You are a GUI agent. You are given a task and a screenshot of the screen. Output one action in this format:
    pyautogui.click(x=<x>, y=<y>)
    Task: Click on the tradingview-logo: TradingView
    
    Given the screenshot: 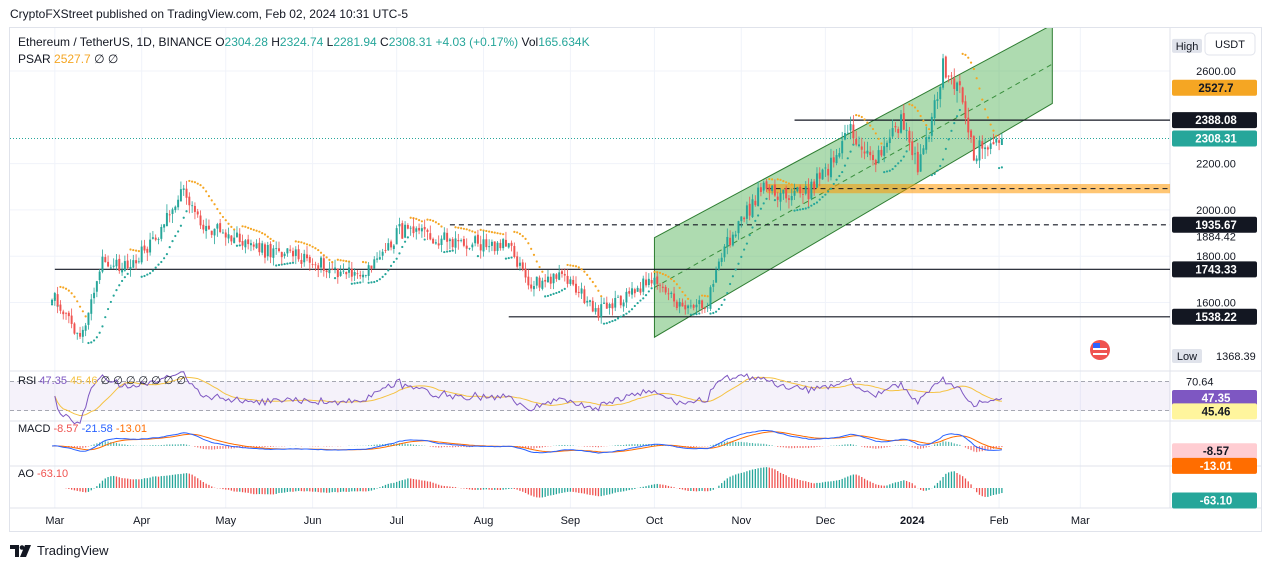 What is the action you would take?
    pyautogui.click(x=59, y=550)
    